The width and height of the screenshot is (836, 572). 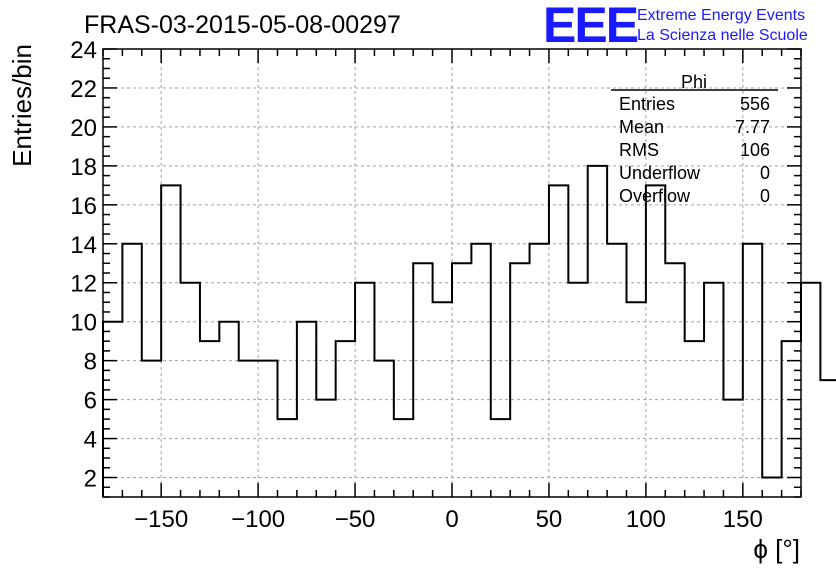 What do you see at coordinates (694, 82) in the screenshot?
I see `stats-title: Phi` at bounding box center [694, 82].